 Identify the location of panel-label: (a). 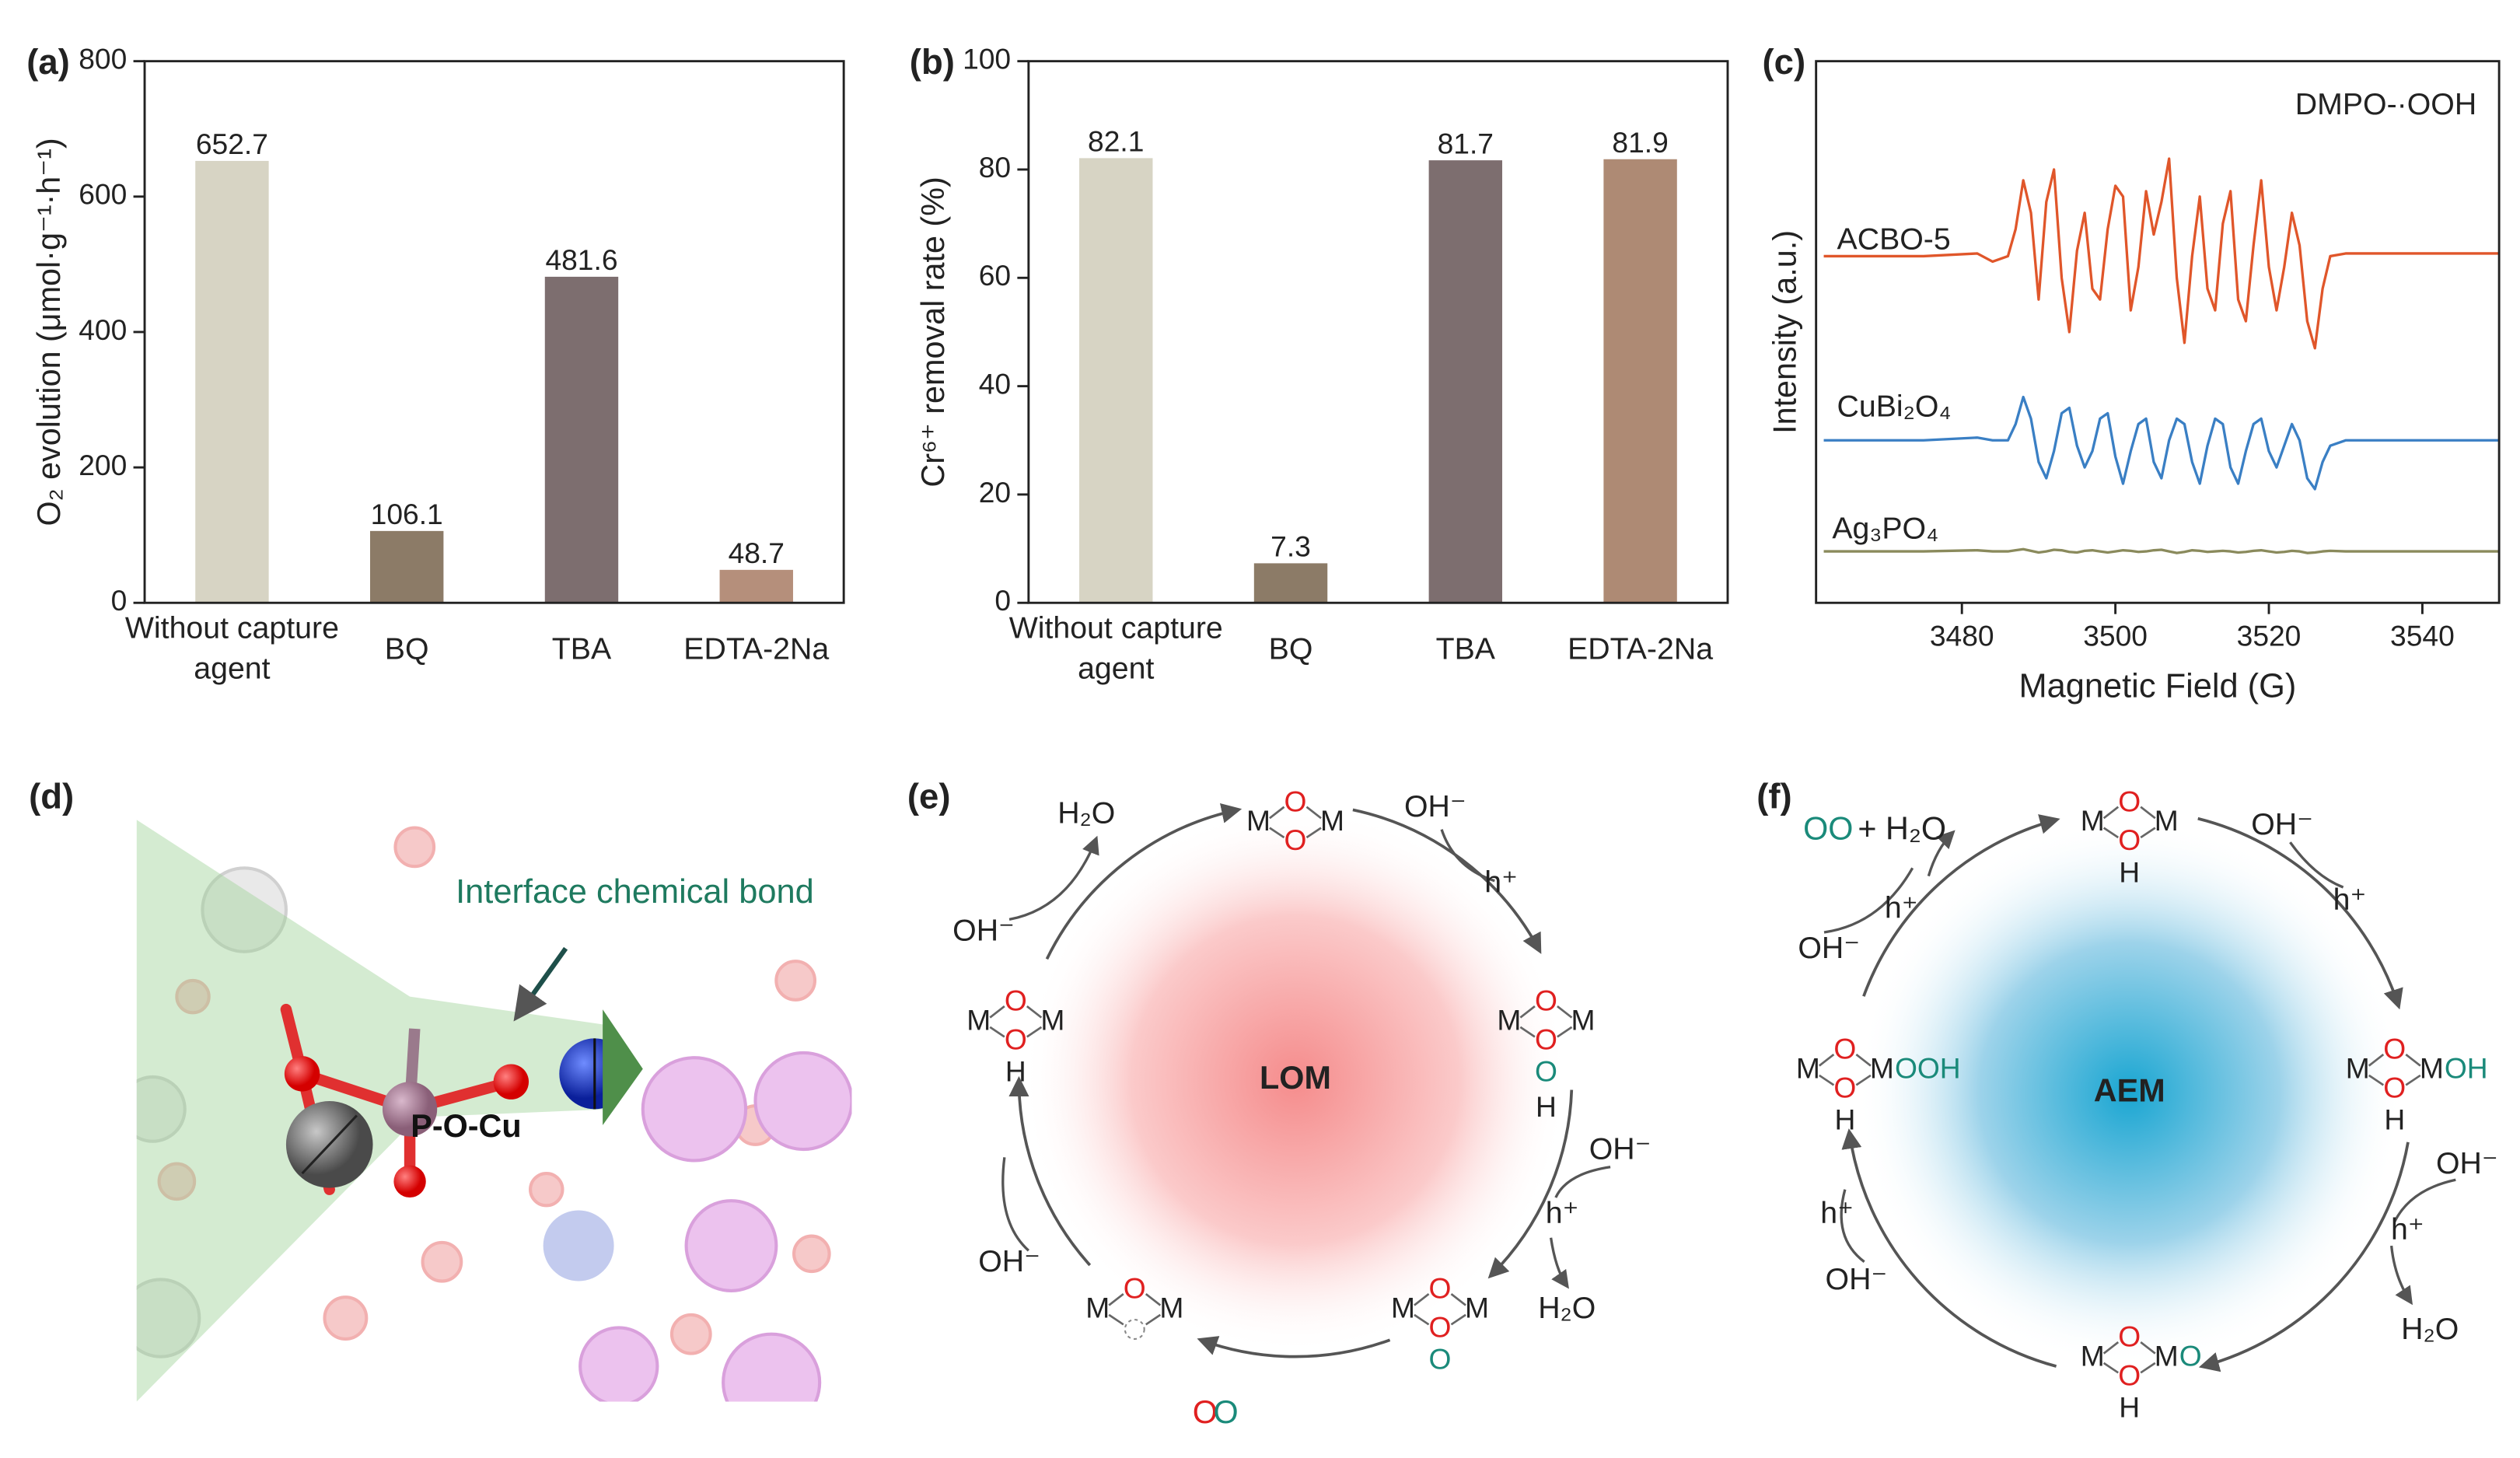
(48, 62).